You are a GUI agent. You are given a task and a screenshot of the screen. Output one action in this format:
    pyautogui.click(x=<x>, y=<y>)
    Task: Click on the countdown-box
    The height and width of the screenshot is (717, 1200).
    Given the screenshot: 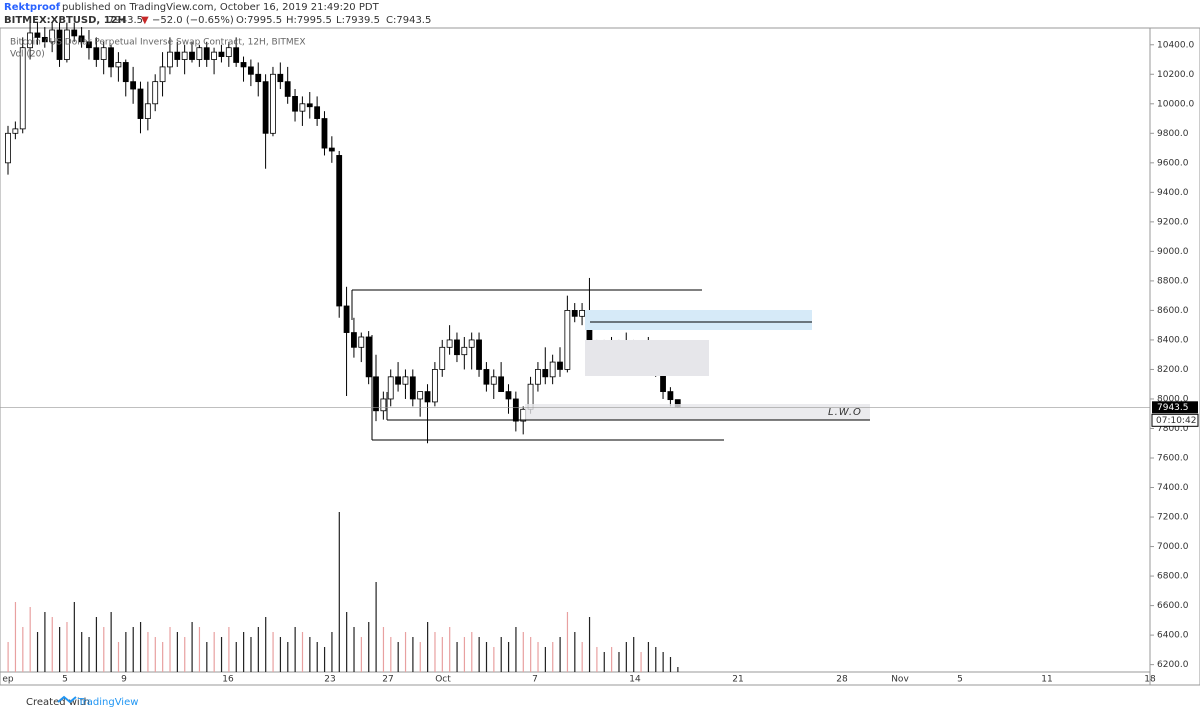 What is the action you would take?
    pyautogui.click(x=1175, y=420)
    